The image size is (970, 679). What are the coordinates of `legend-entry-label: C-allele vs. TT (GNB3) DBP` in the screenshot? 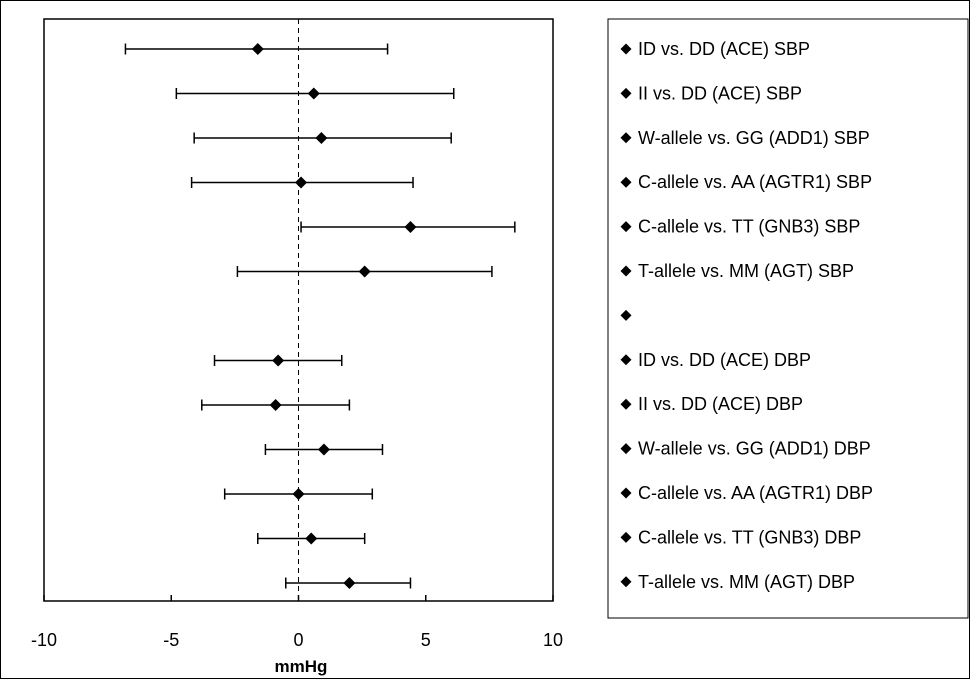 It's located at (749, 537).